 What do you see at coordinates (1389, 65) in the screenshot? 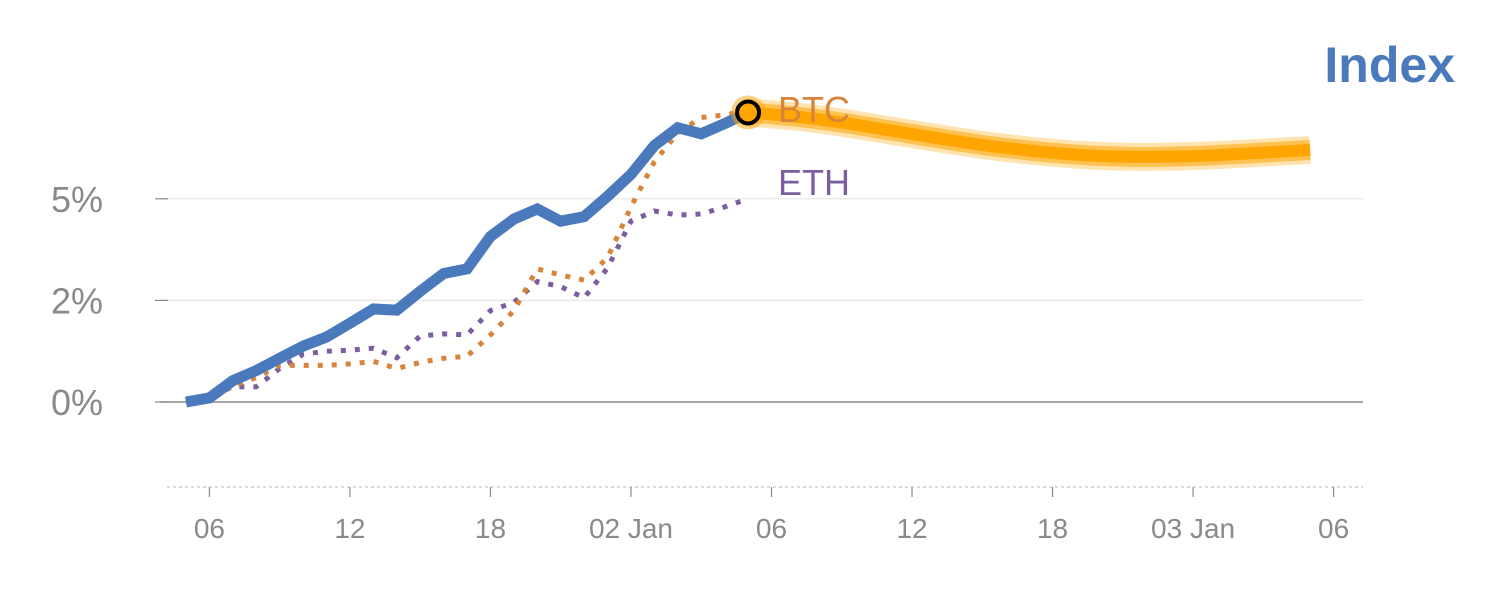
I see `chart-title: Index` at bounding box center [1389, 65].